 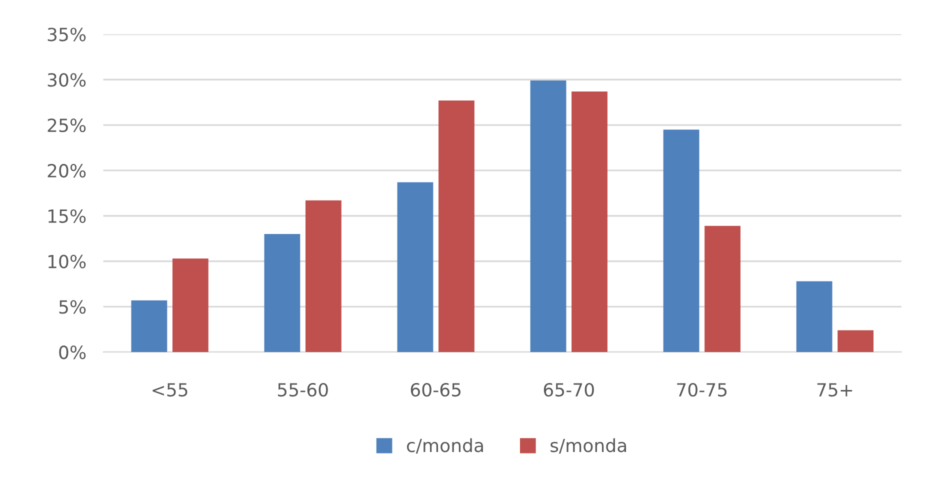 What do you see at coordinates (72, 353) in the screenshot?
I see `y-tick-label: 0%` at bounding box center [72, 353].